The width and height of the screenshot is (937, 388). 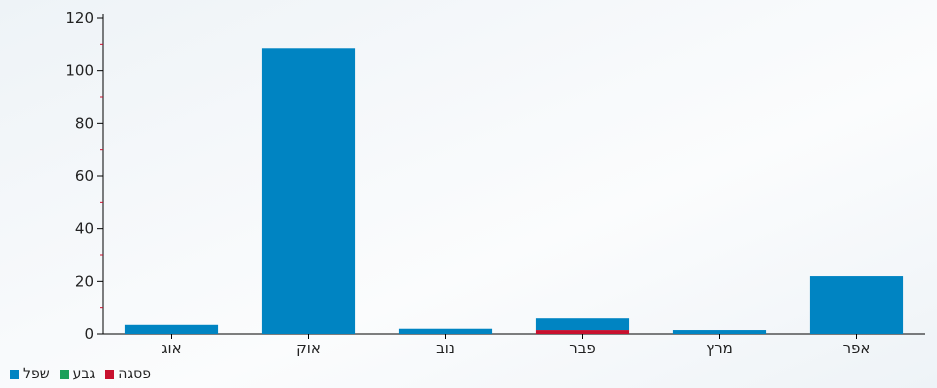 I want to click on legend-item: פסגה, so click(x=128, y=374).